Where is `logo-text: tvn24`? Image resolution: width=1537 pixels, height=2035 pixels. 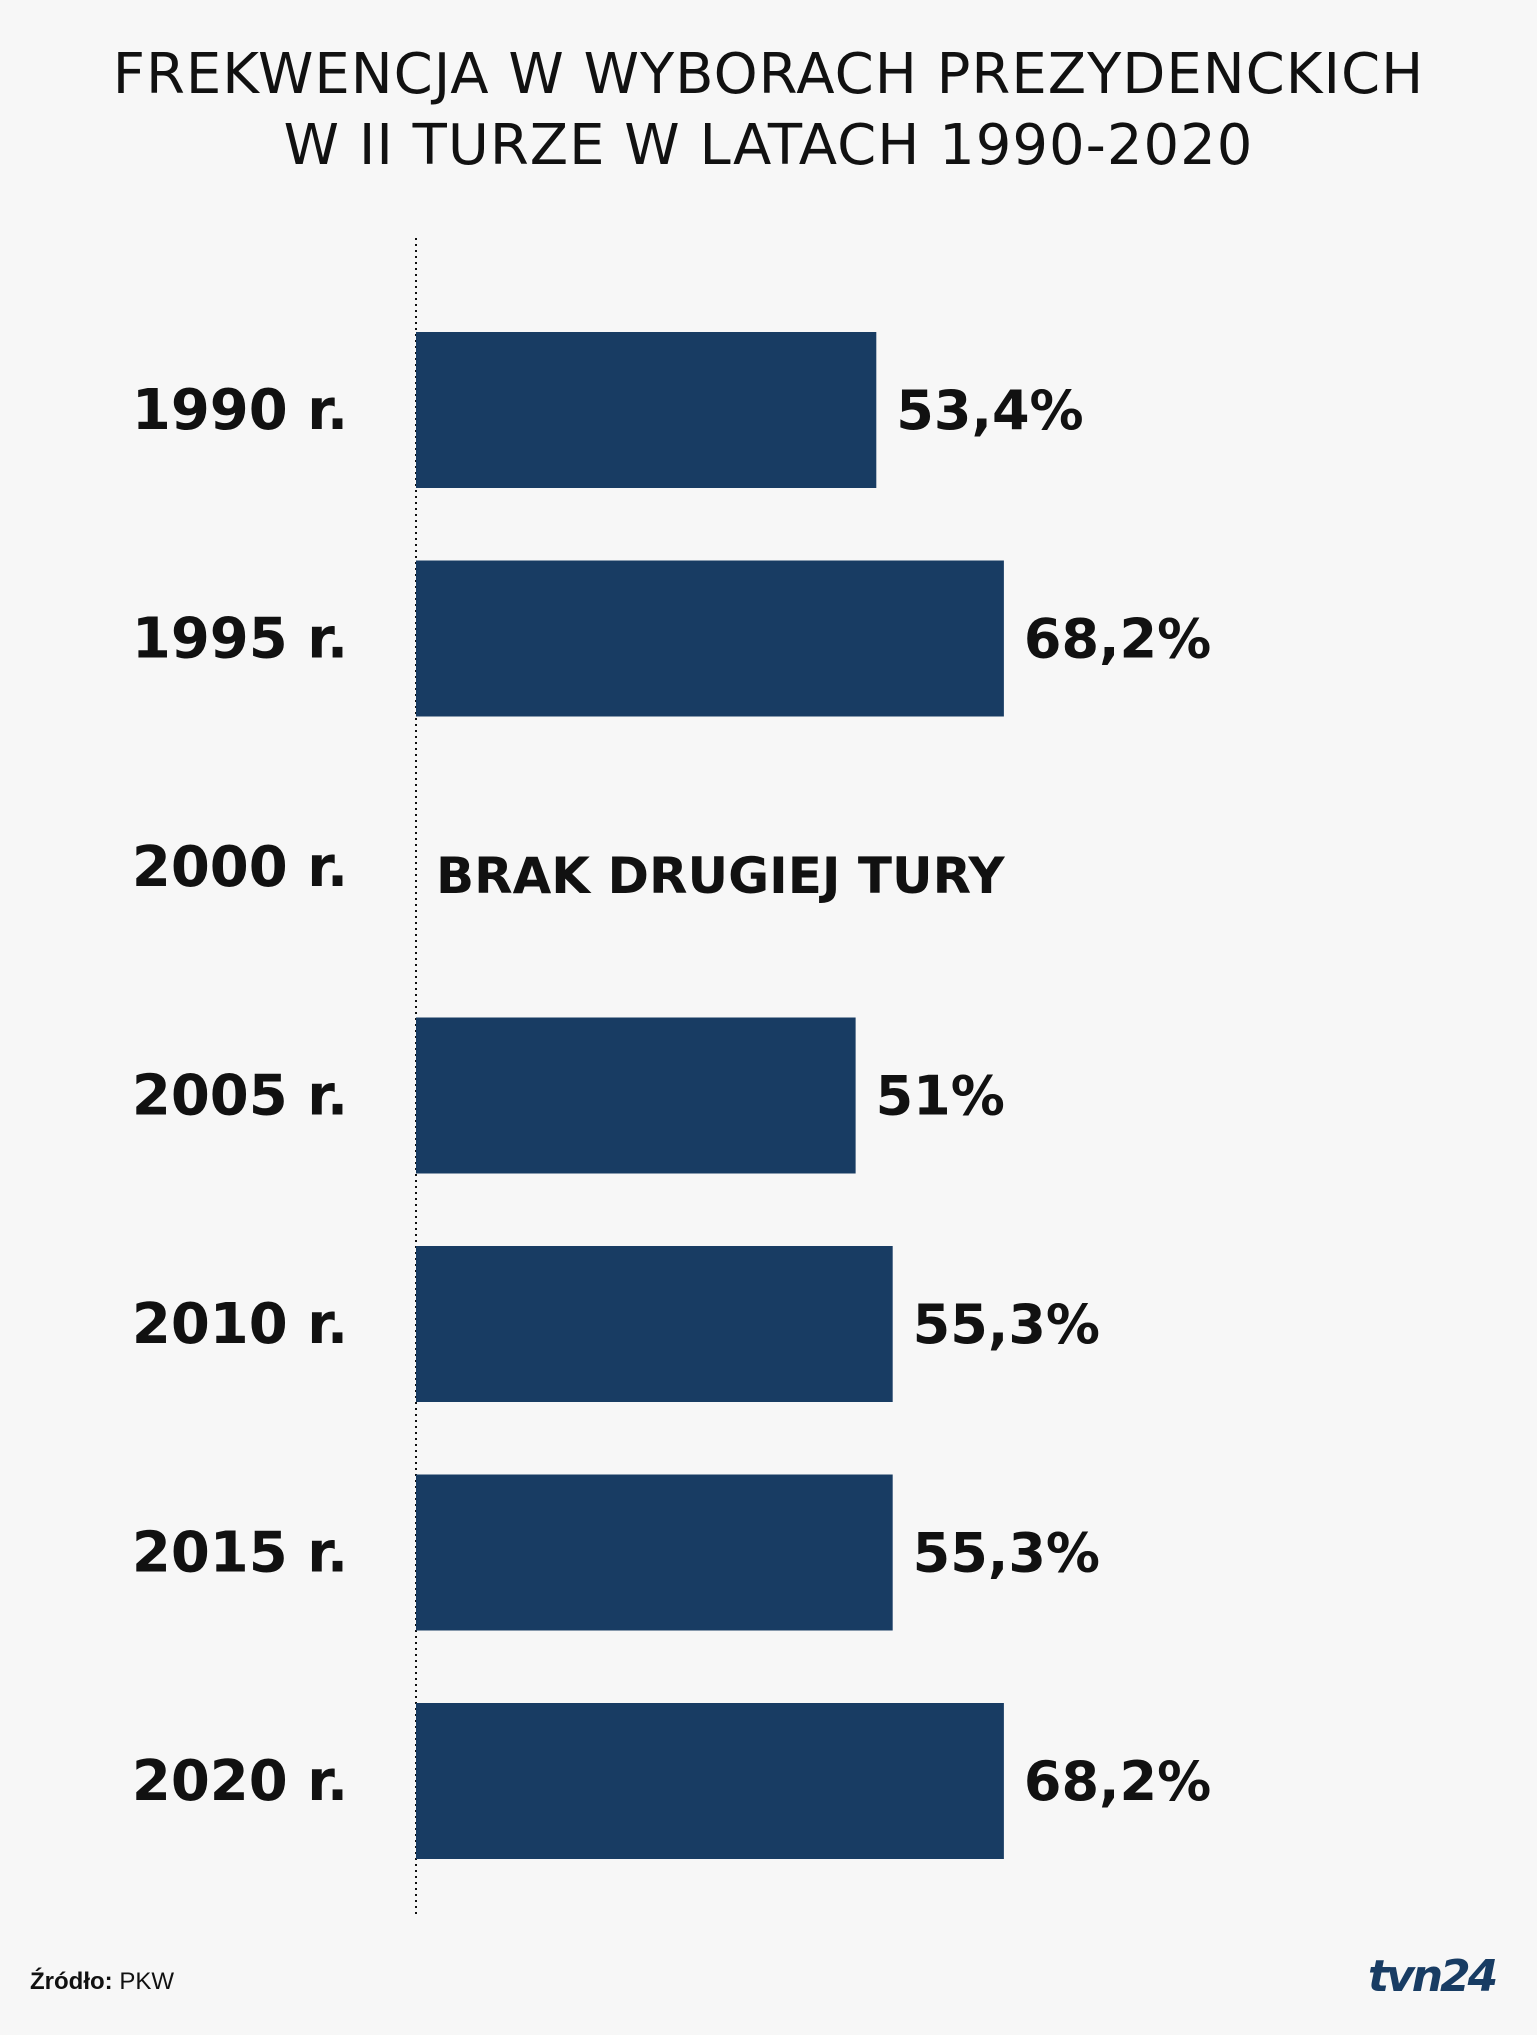
logo-text: tvn24 is located at coordinates (1432, 1976).